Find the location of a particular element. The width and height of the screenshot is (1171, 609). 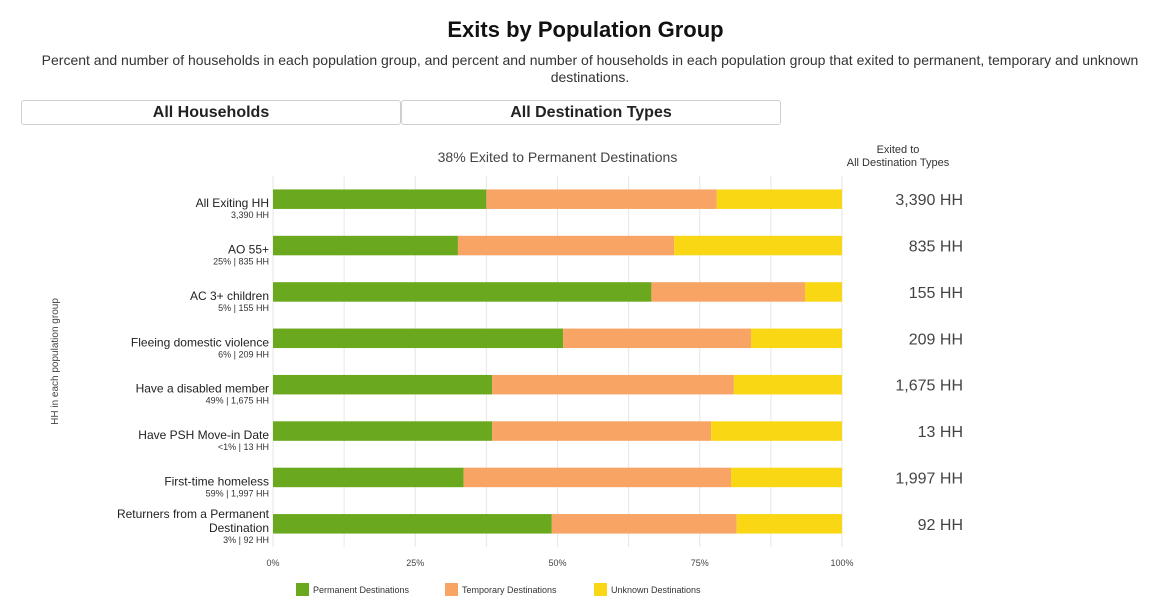

total-hh-label: 1,675 HH is located at coordinates (929, 386).